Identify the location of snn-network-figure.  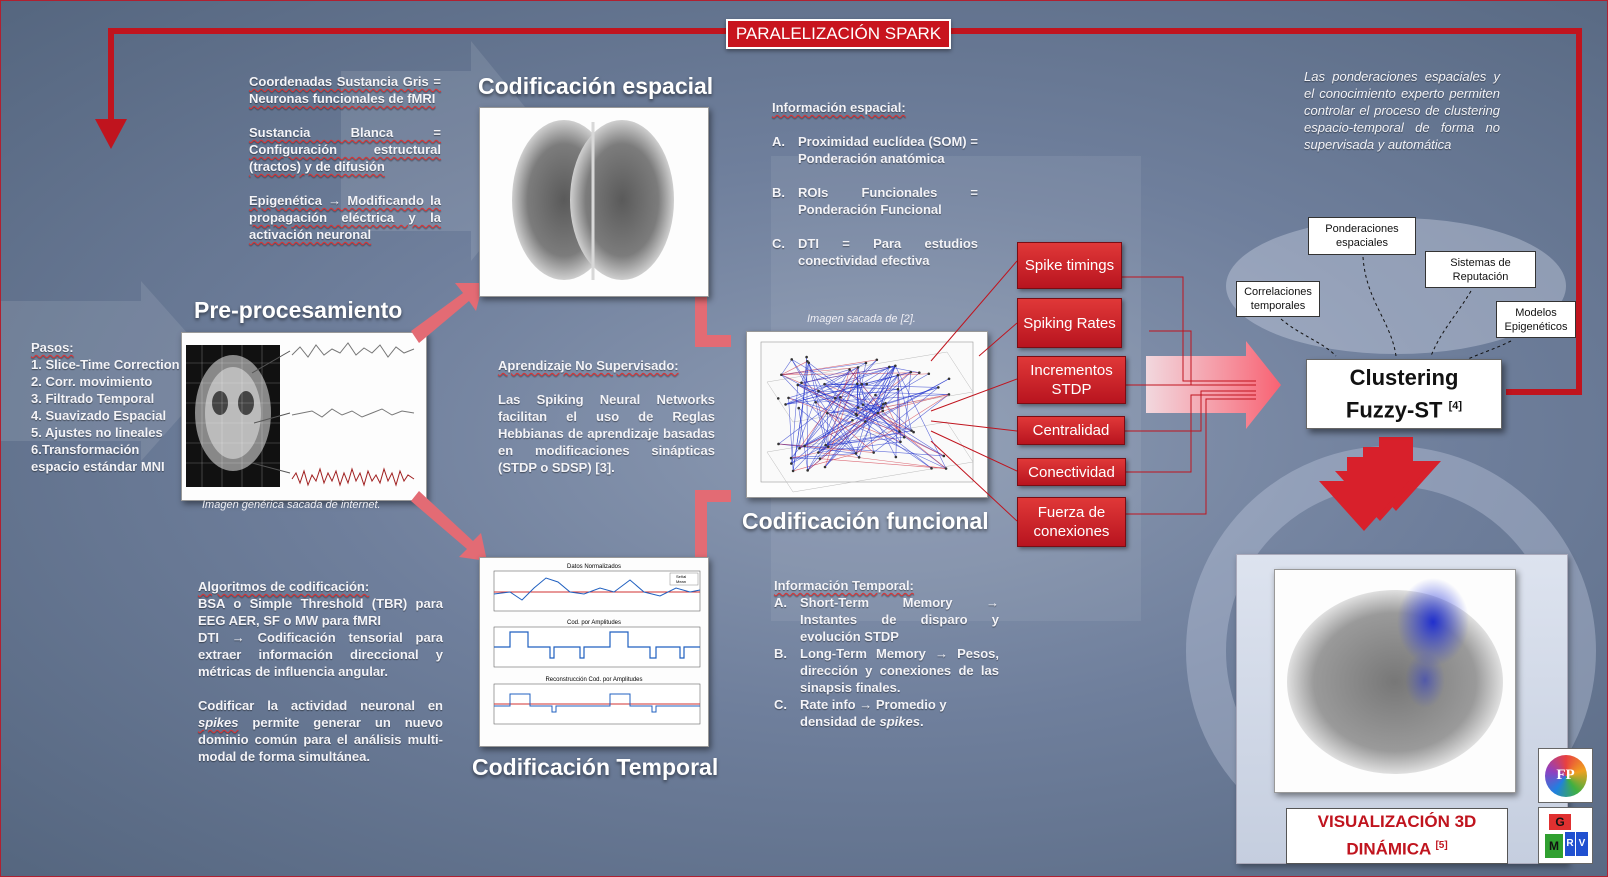
(867, 417).